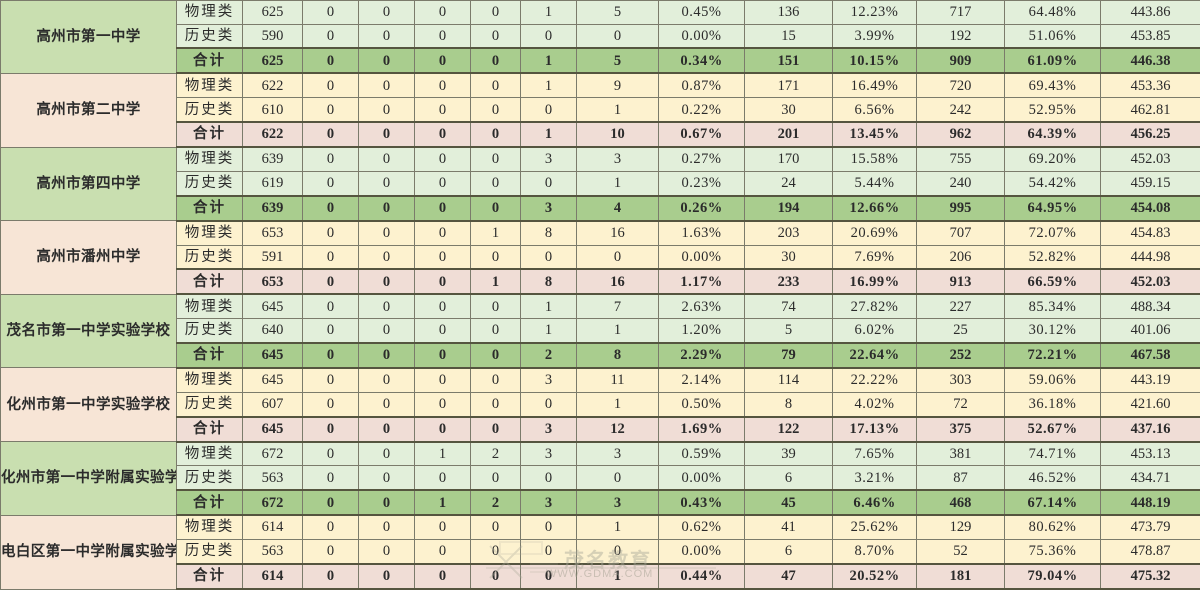 The width and height of the screenshot is (1200, 590). Describe the element at coordinates (960, 110) in the screenshot. I see `data-cell: 242` at that location.